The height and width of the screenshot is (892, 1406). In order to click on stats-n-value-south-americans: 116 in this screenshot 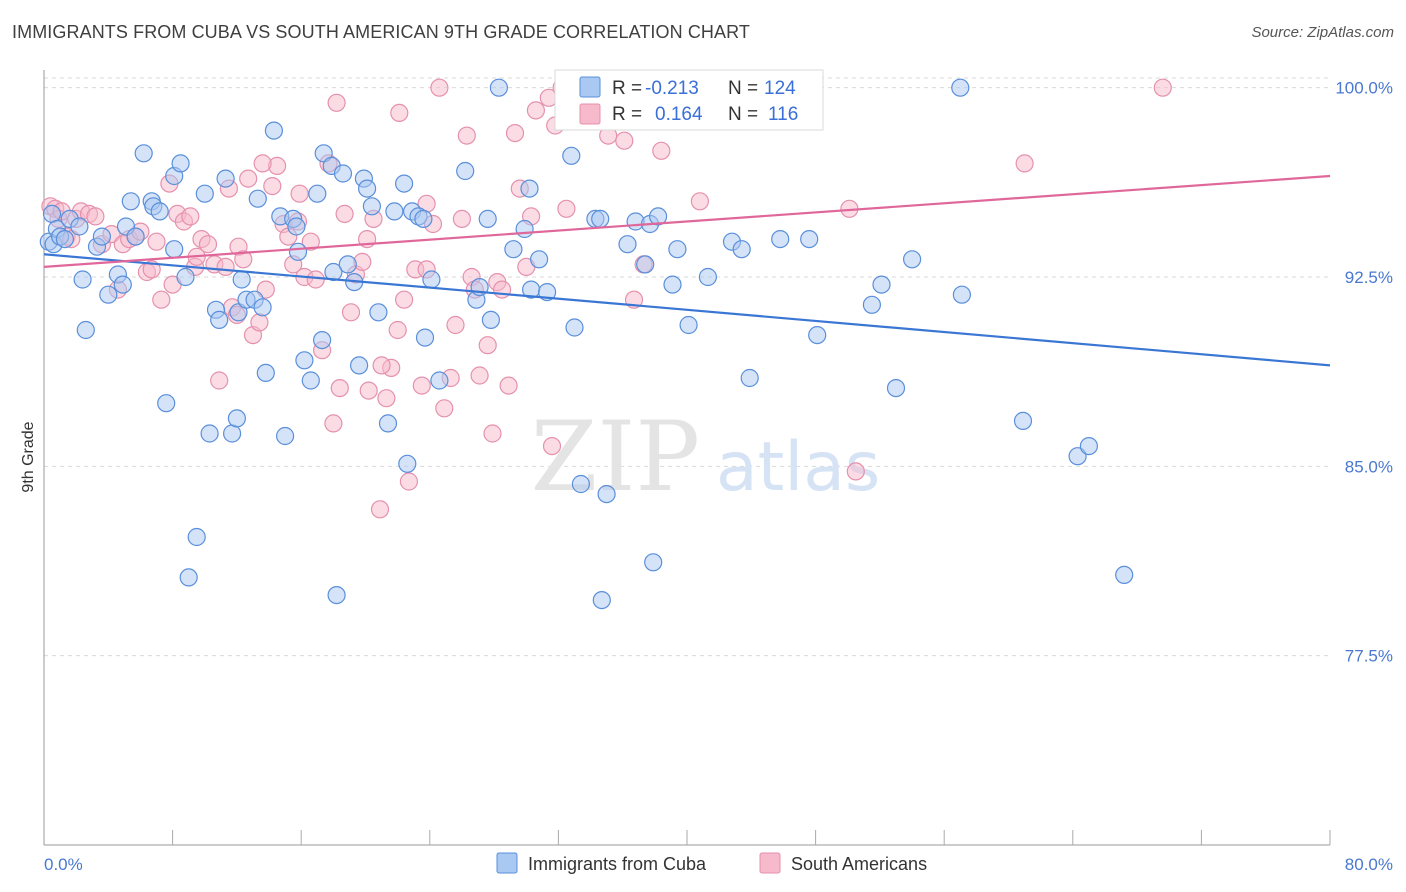, I will do `click(783, 114)`.